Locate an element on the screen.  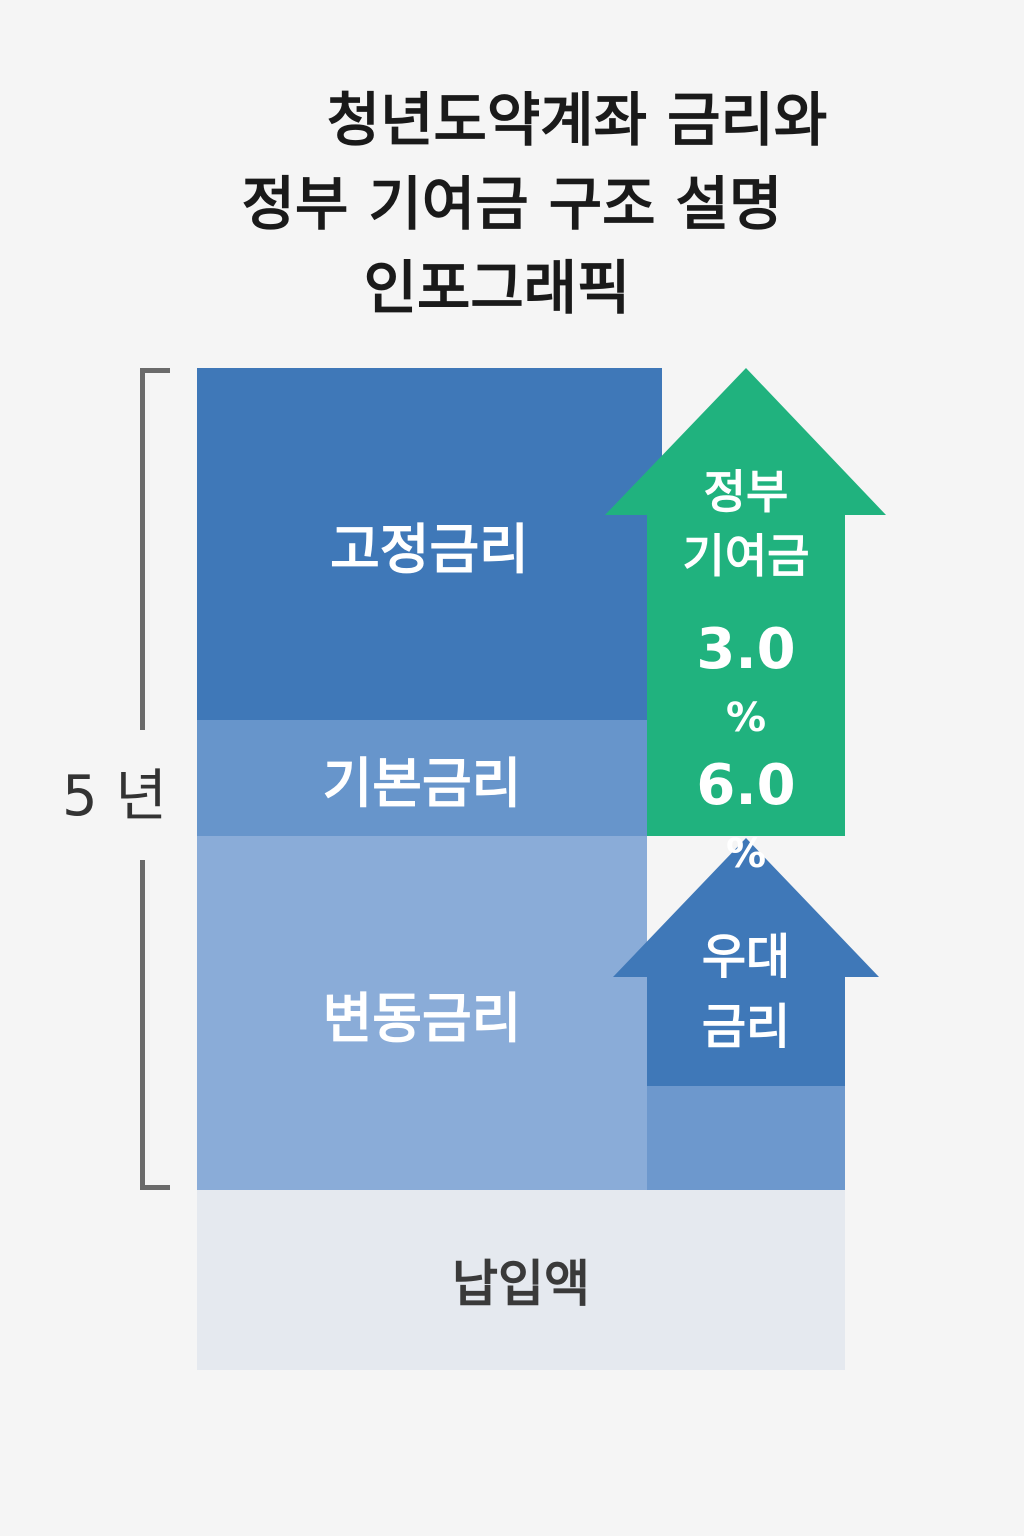
period-bracket-bottom is located at coordinates (155, 1025).